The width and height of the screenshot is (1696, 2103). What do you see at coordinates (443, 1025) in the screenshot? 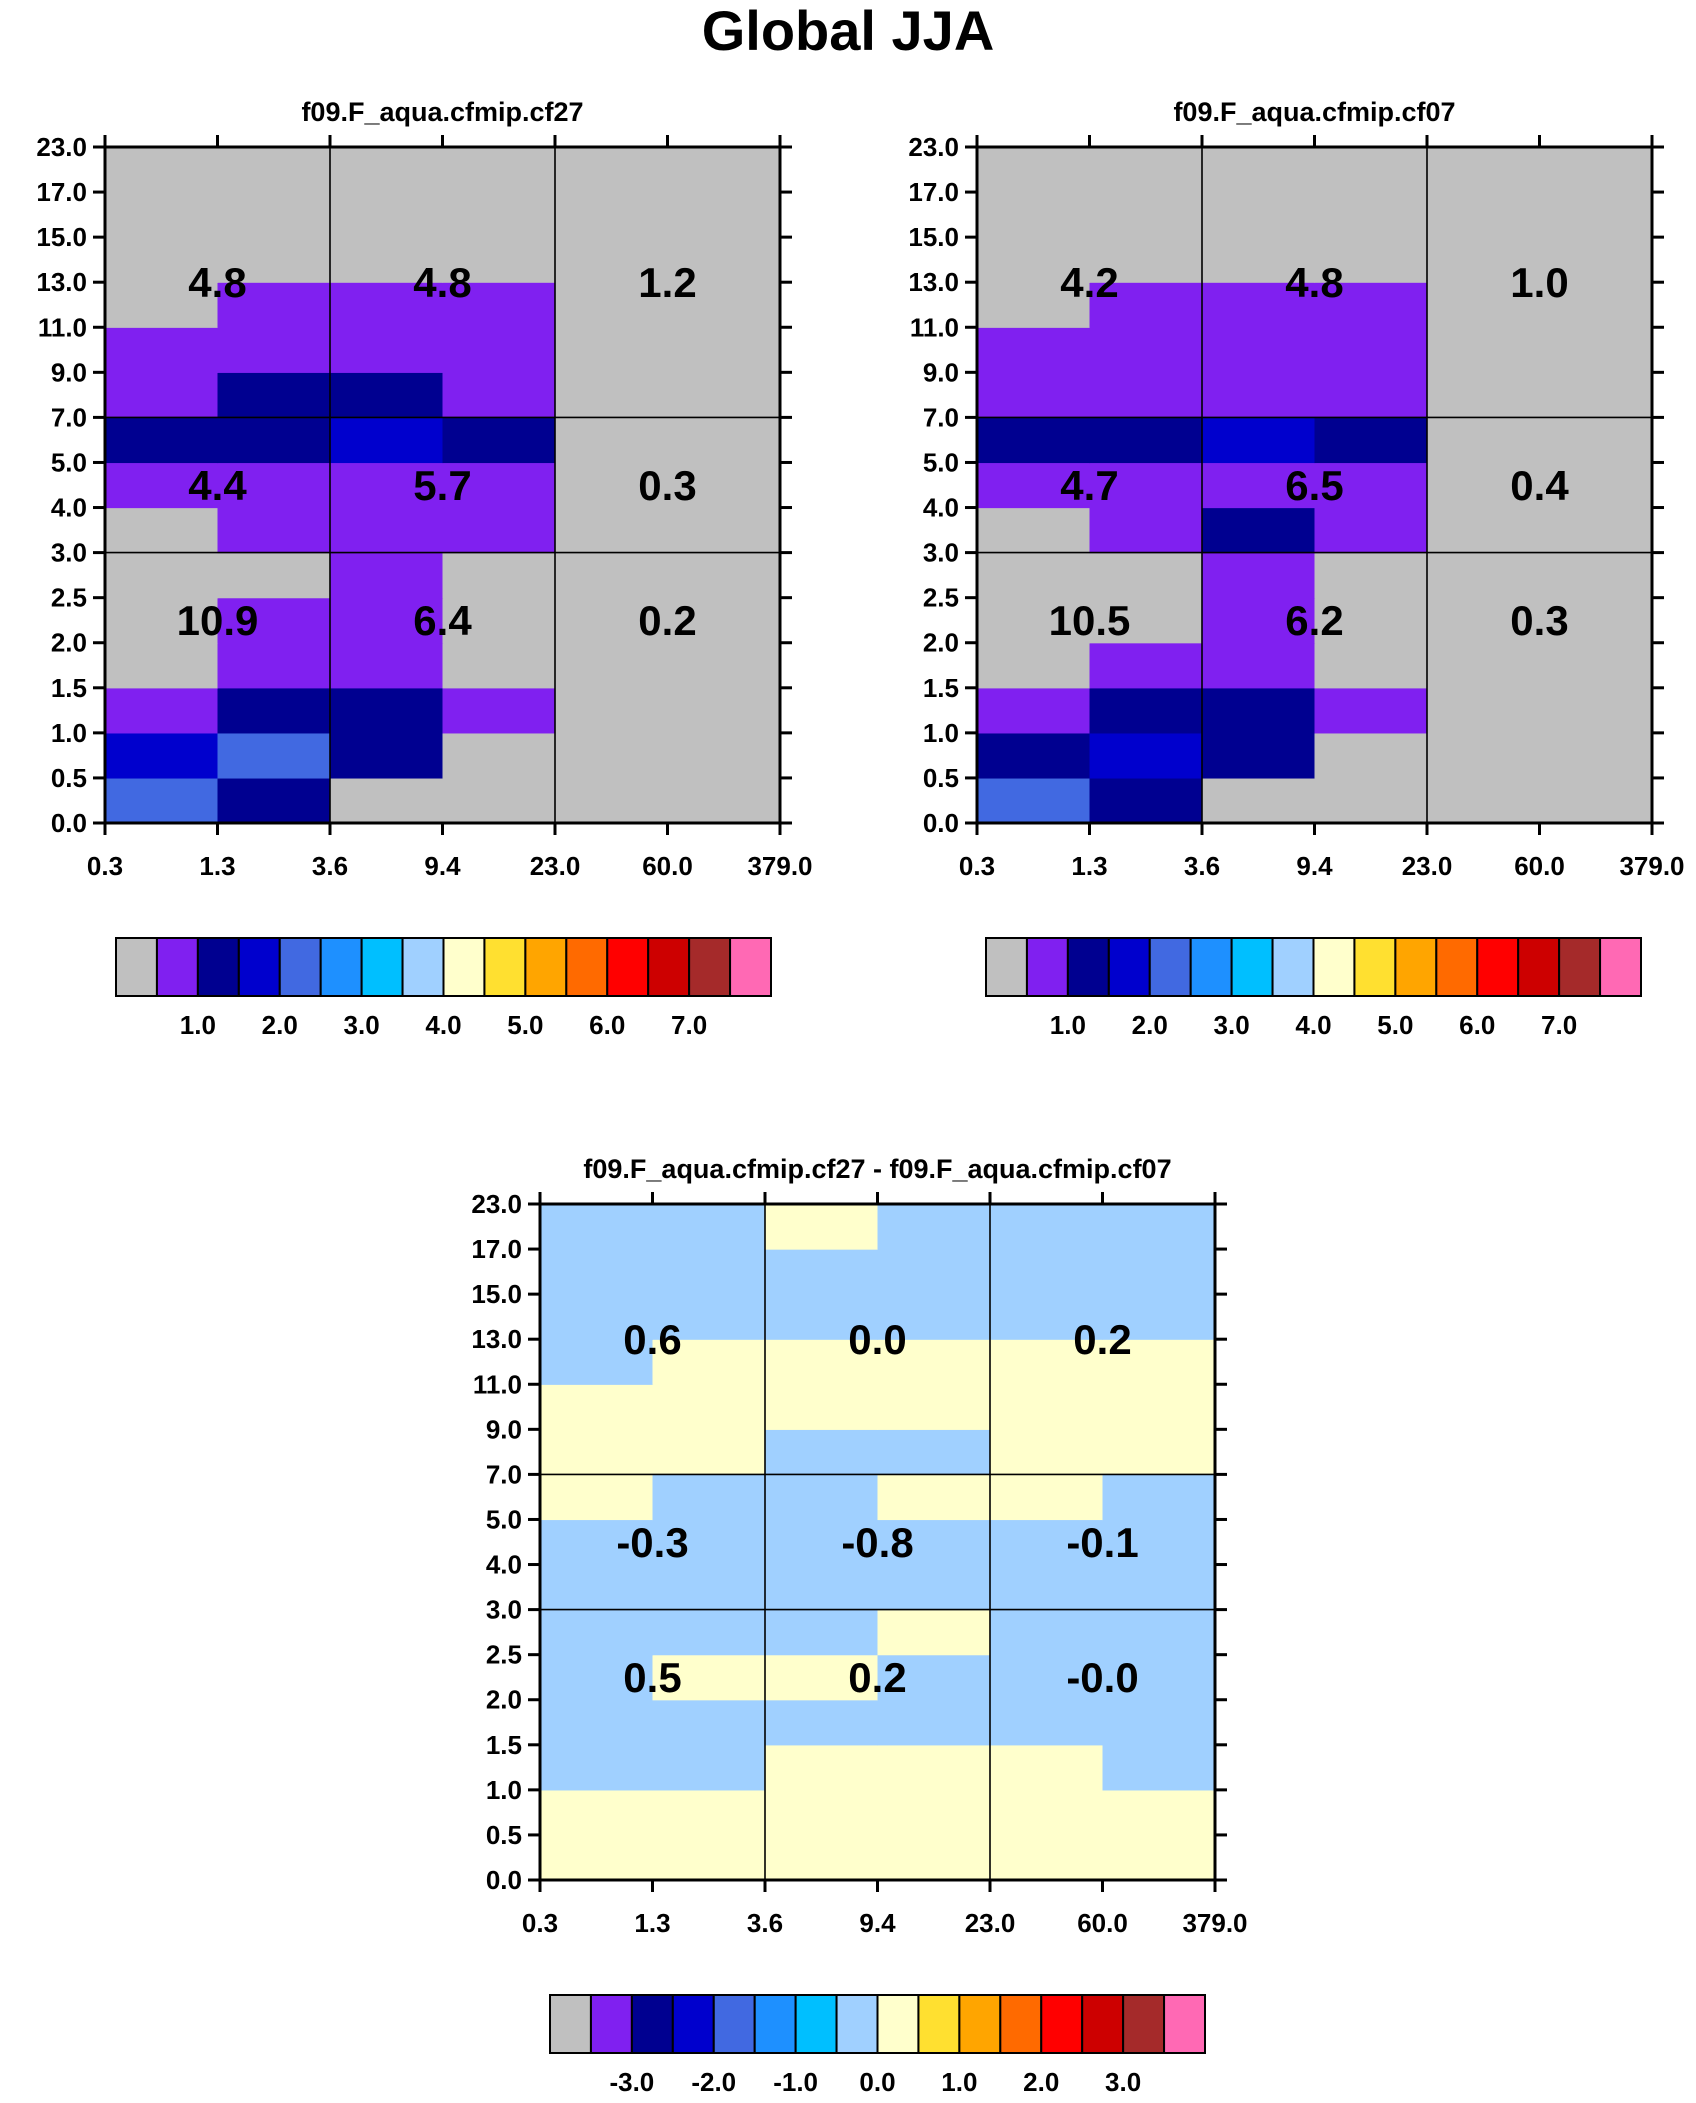
I see `colorbar-label: 4.0` at bounding box center [443, 1025].